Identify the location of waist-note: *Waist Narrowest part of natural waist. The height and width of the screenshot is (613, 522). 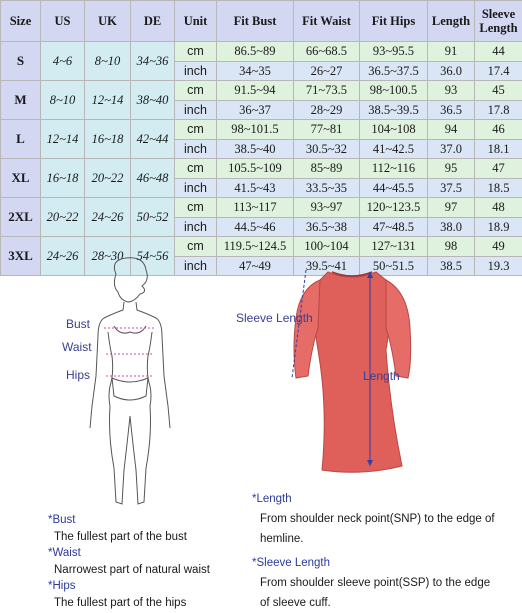
(129, 562).